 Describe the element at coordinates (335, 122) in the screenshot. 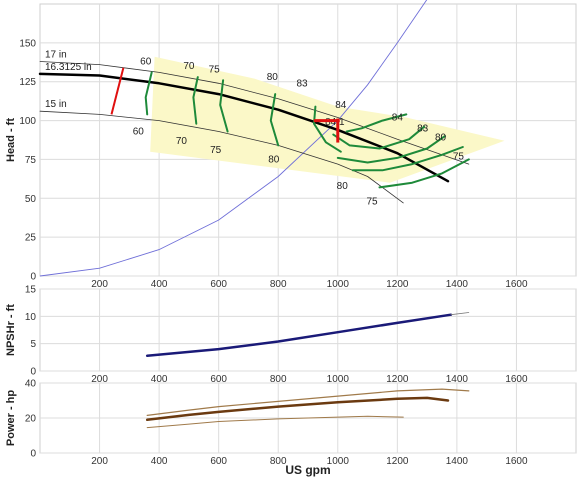

I see `efficiency-label: 84.1` at that location.